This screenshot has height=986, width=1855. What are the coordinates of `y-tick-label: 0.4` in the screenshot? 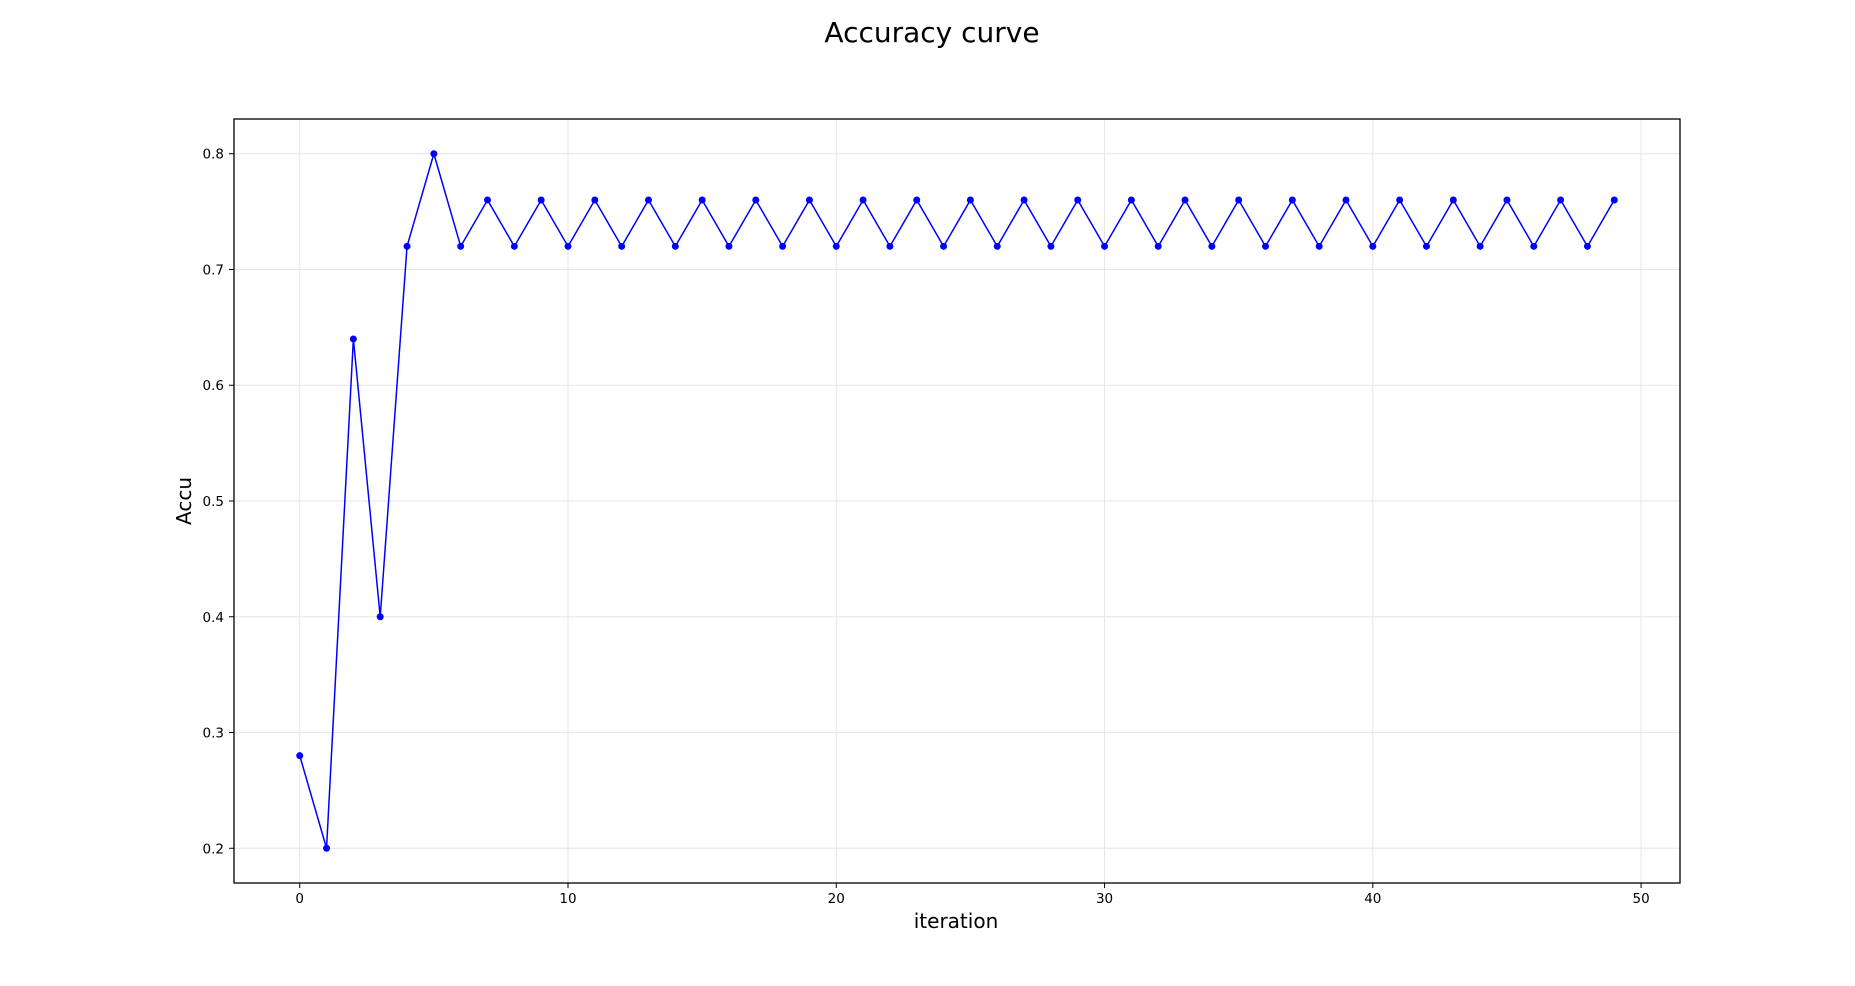 It's located at (213, 618).